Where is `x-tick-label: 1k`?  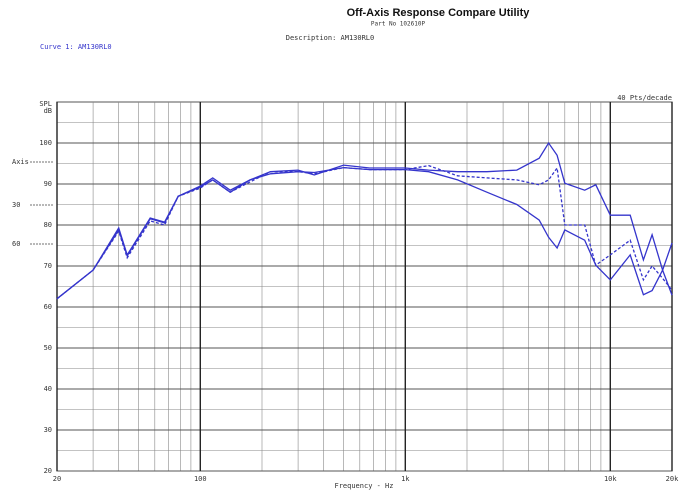 x-tick-label: 1k is located at coordinates (405, 479).